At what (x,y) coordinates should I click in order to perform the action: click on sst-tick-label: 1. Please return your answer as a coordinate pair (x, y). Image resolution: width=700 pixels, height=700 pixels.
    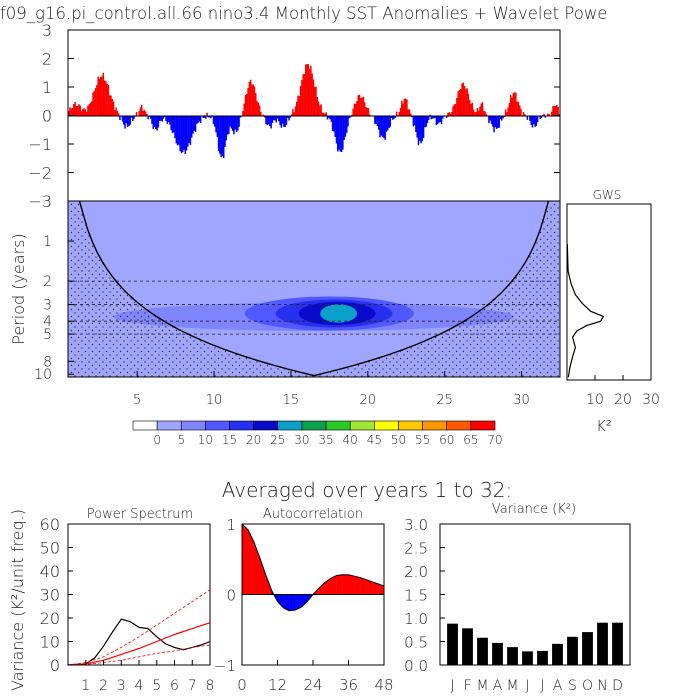
    Looking at the image, I should click on (47, 87).